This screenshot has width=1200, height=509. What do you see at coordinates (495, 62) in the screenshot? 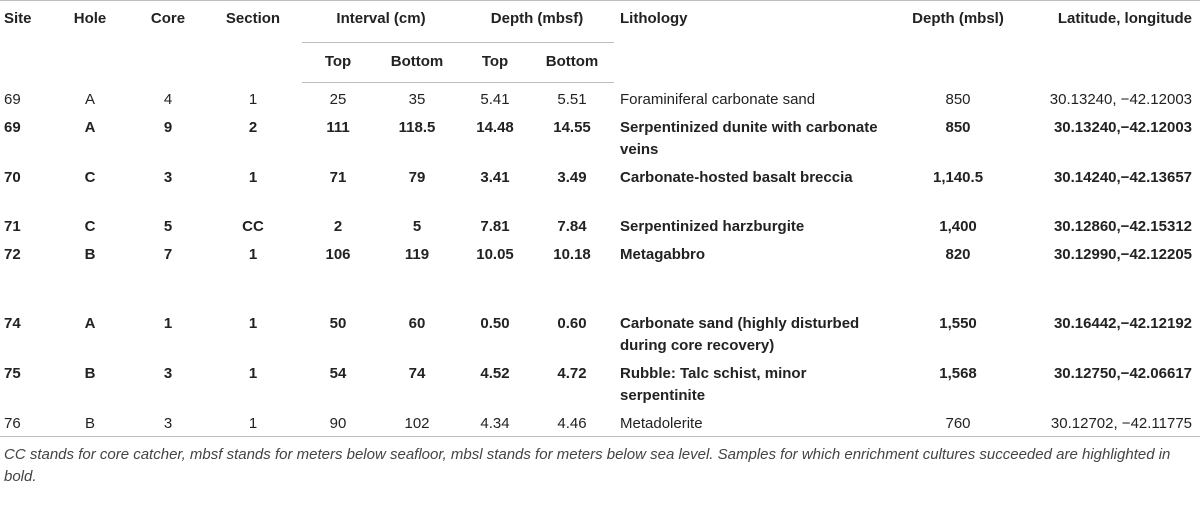
I see `header-depth-top: Top` at bounding box center [495, 62].